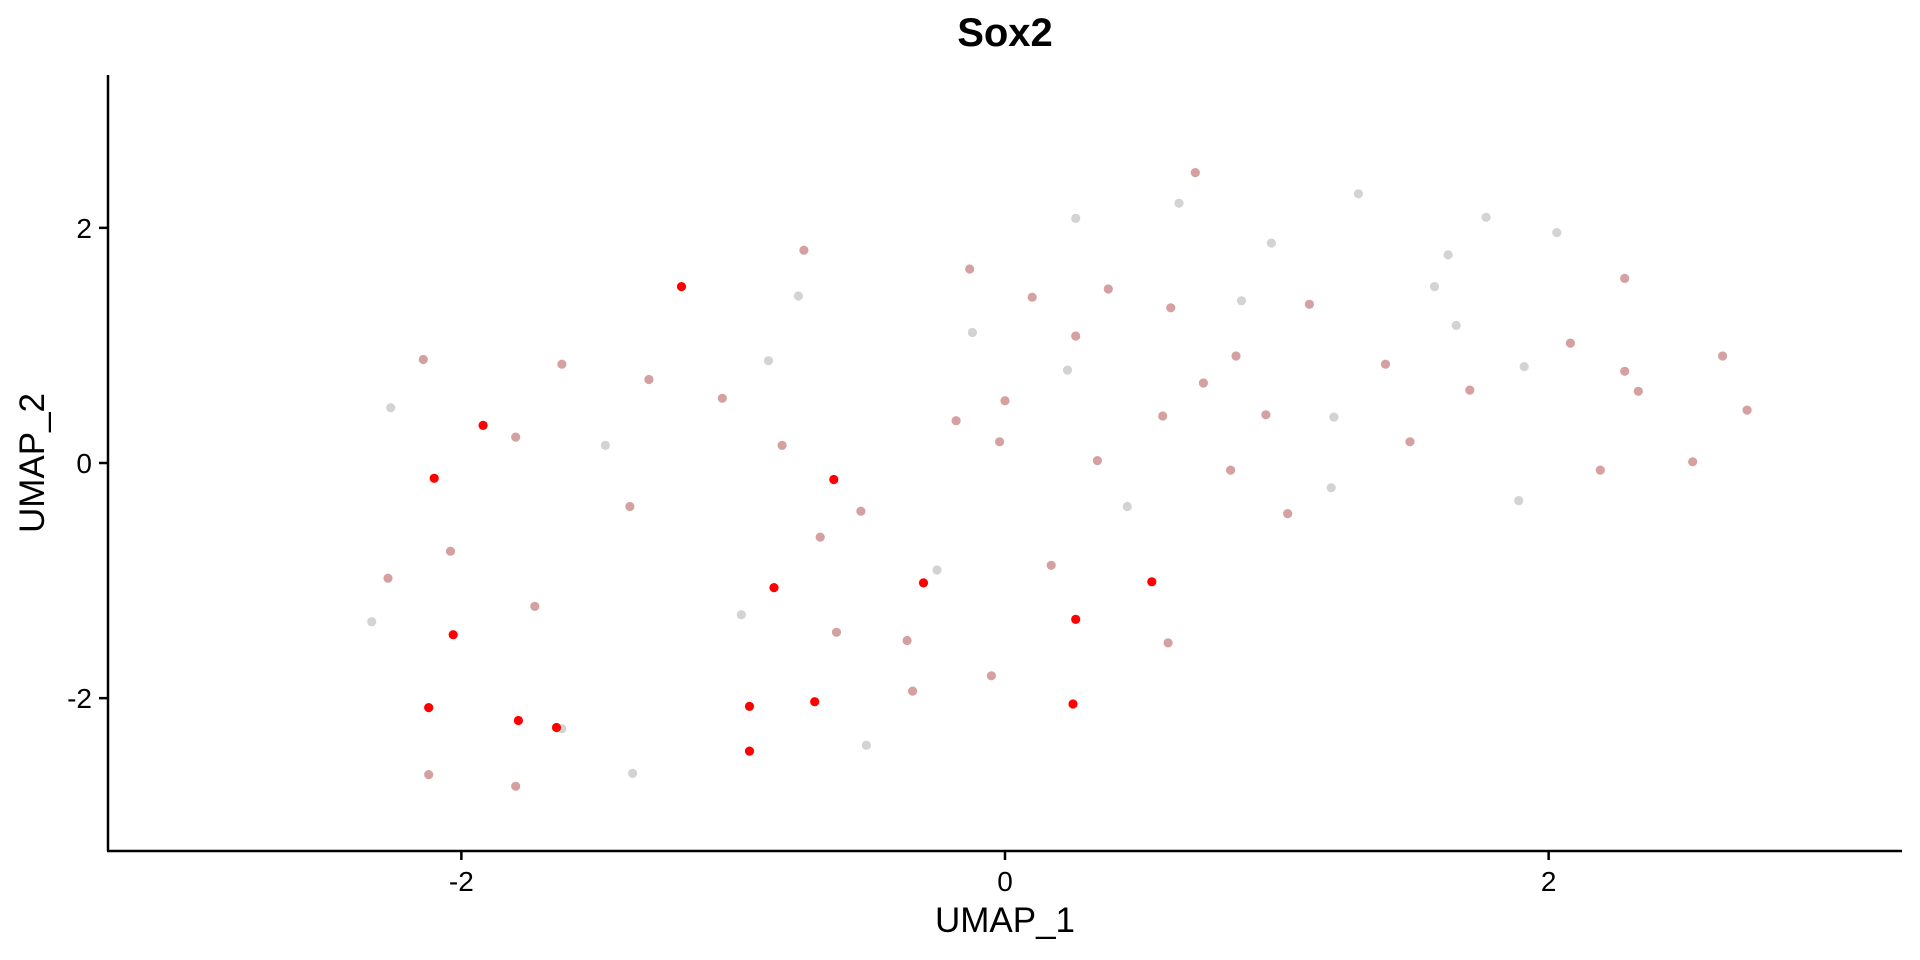 The image size is (1920, 960). What do you see at coordinates (1549, 881) in the screenshot?
I see `x-tick-label: 2` at bounding box center [1549, 881].